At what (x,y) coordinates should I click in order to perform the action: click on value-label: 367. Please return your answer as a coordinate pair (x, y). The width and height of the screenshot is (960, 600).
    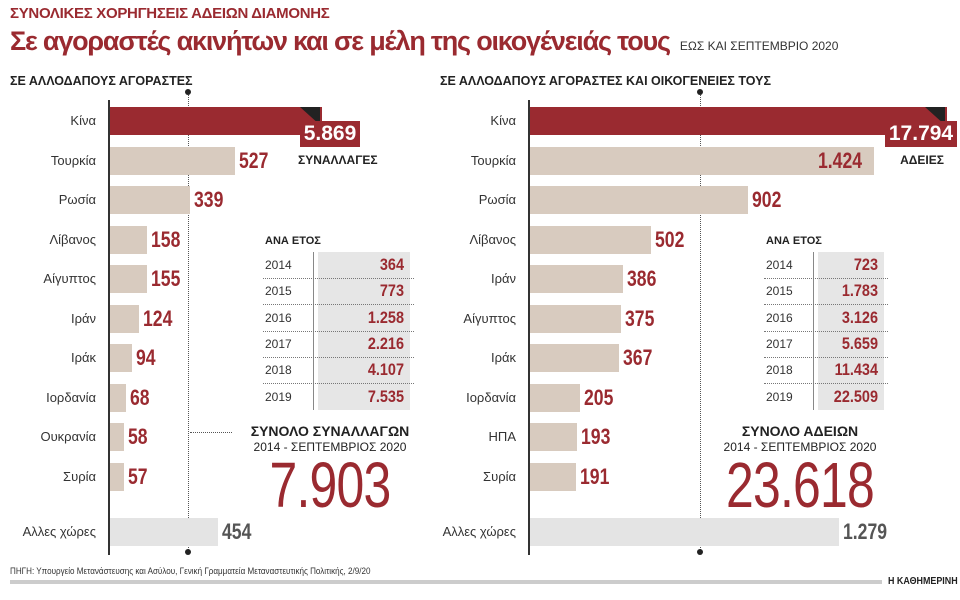
    Looking at the image, I should click on (637, 357).